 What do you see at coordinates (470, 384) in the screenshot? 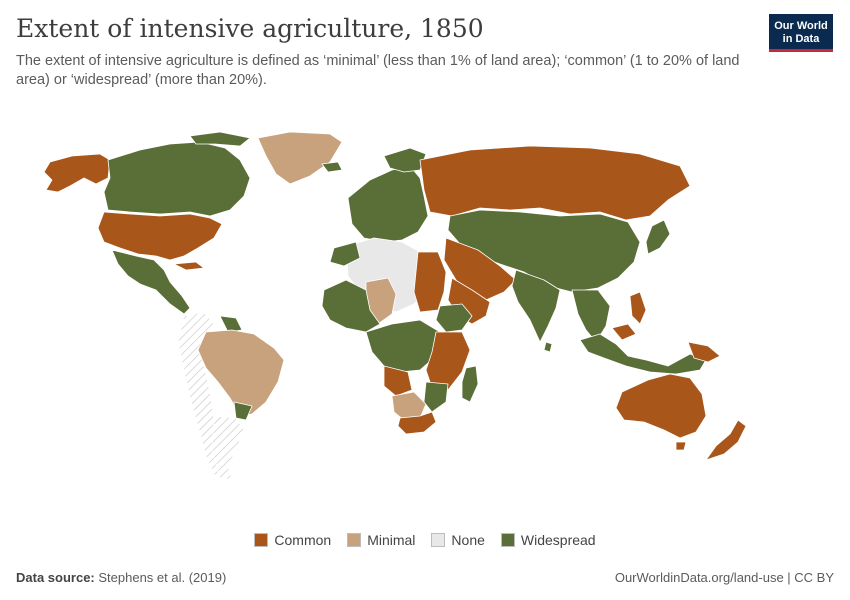
I see `region-madagascar` at bounding box center [470, 384].